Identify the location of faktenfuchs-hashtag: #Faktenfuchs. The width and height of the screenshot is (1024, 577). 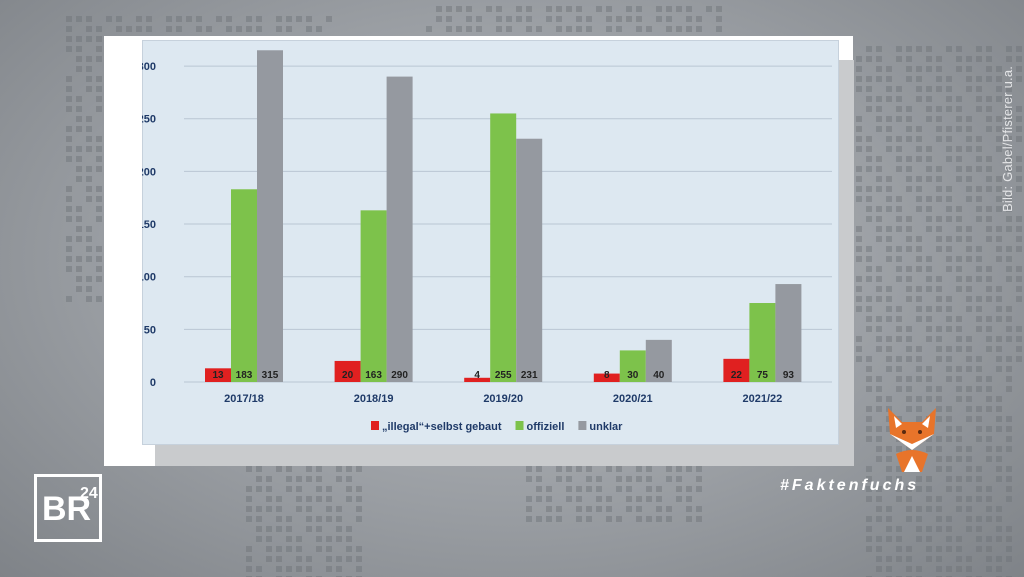
(850, 485).